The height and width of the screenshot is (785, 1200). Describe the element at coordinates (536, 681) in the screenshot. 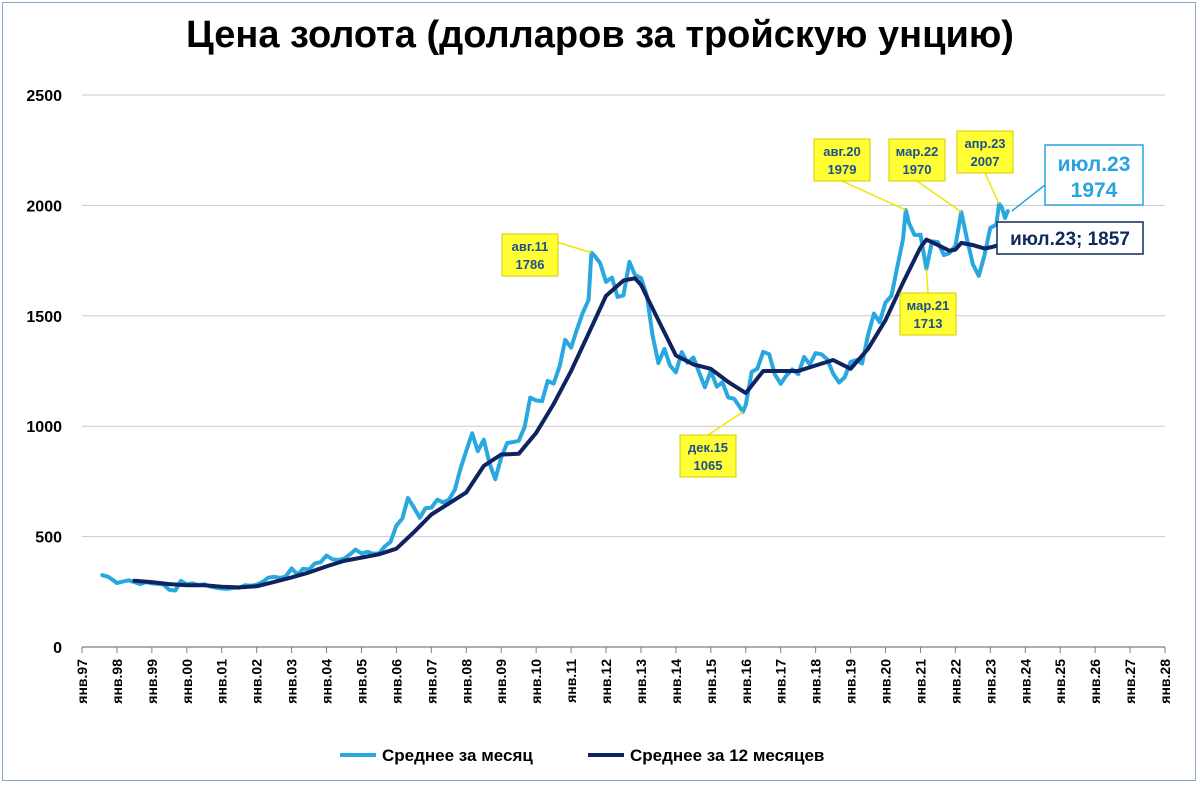

I see `x-tick-label: янв.10` at that location.